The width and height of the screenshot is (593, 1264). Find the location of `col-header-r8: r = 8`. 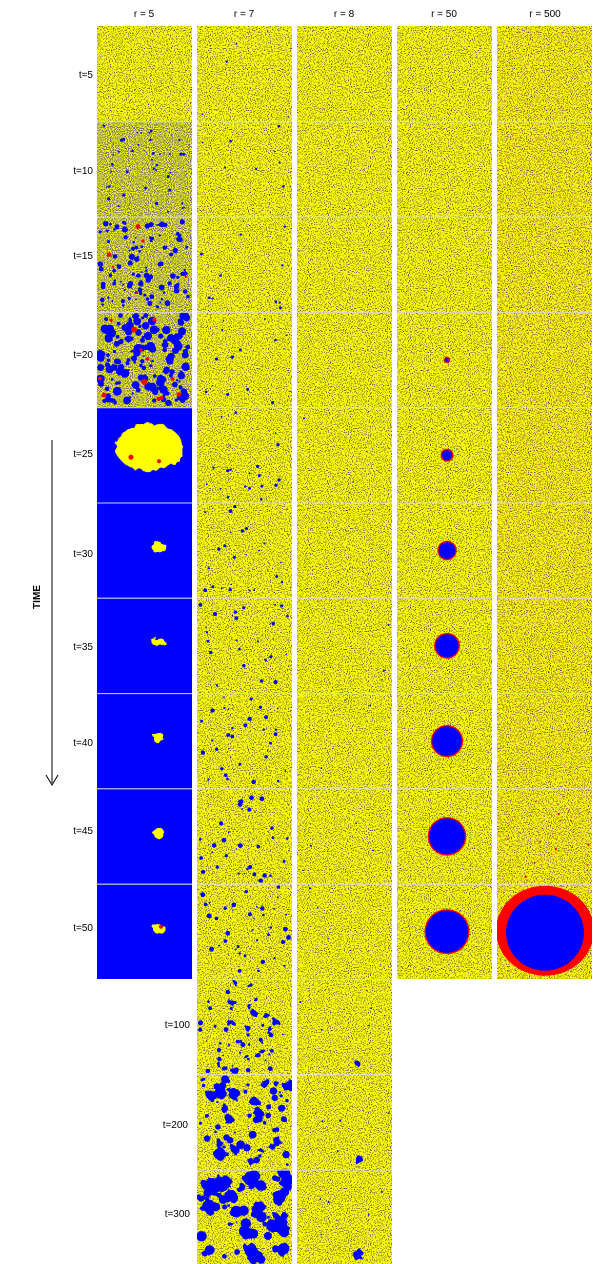

col-header-r8: r = 8 is located at coordinates (344, 14).